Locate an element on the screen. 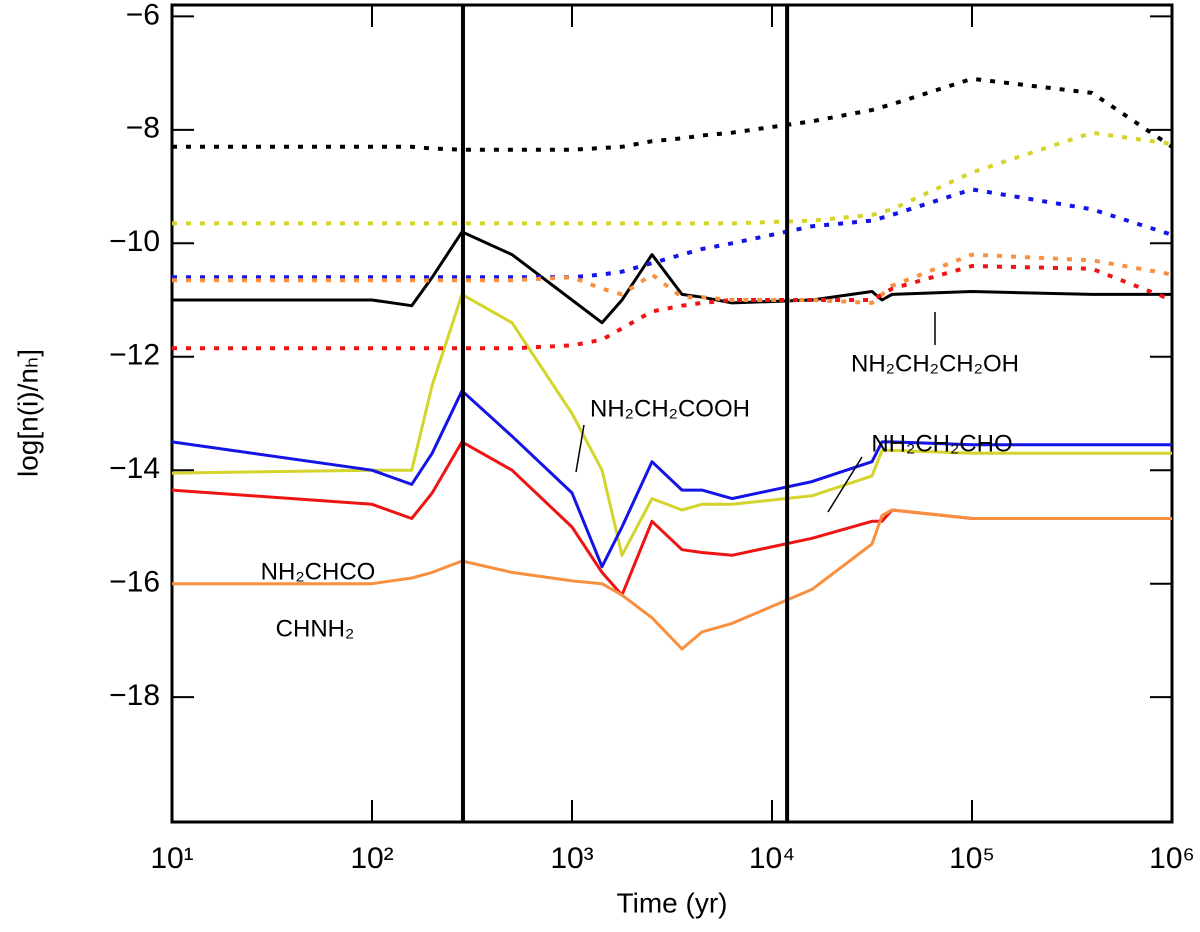 Image resolution: width=1200 pixels, height=932 pixels. annotation: NH₂CH₂CHO is located at coordinates (941, 443).